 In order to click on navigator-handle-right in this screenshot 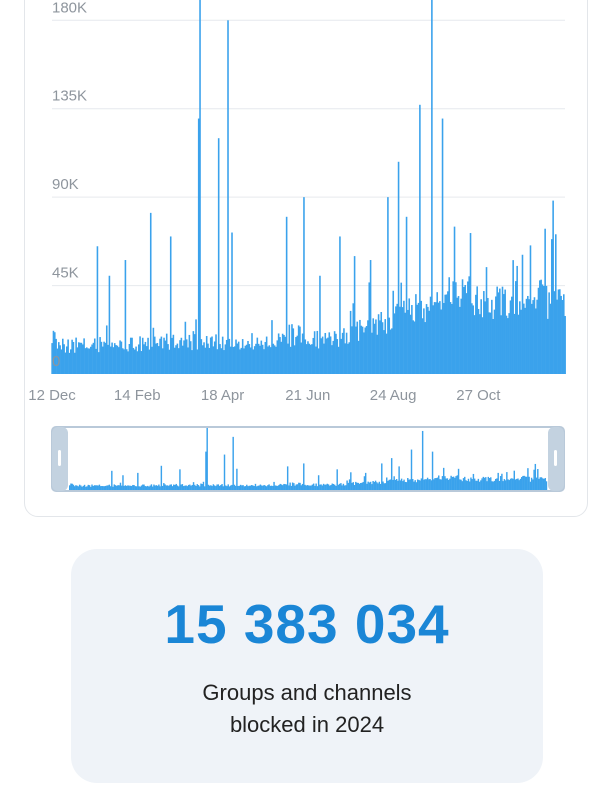, I will do `click(556, 459)`.